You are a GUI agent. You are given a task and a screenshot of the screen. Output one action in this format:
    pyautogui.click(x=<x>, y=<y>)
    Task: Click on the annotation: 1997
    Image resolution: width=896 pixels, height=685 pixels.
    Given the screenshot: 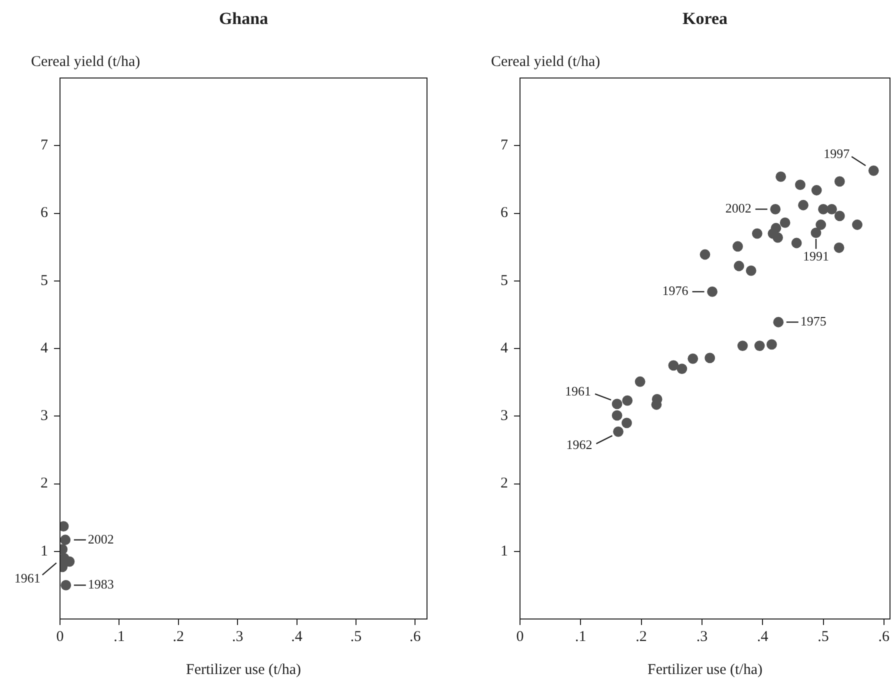 What is the action you would take?
    pyautogui.click(x=837, y=154)
    